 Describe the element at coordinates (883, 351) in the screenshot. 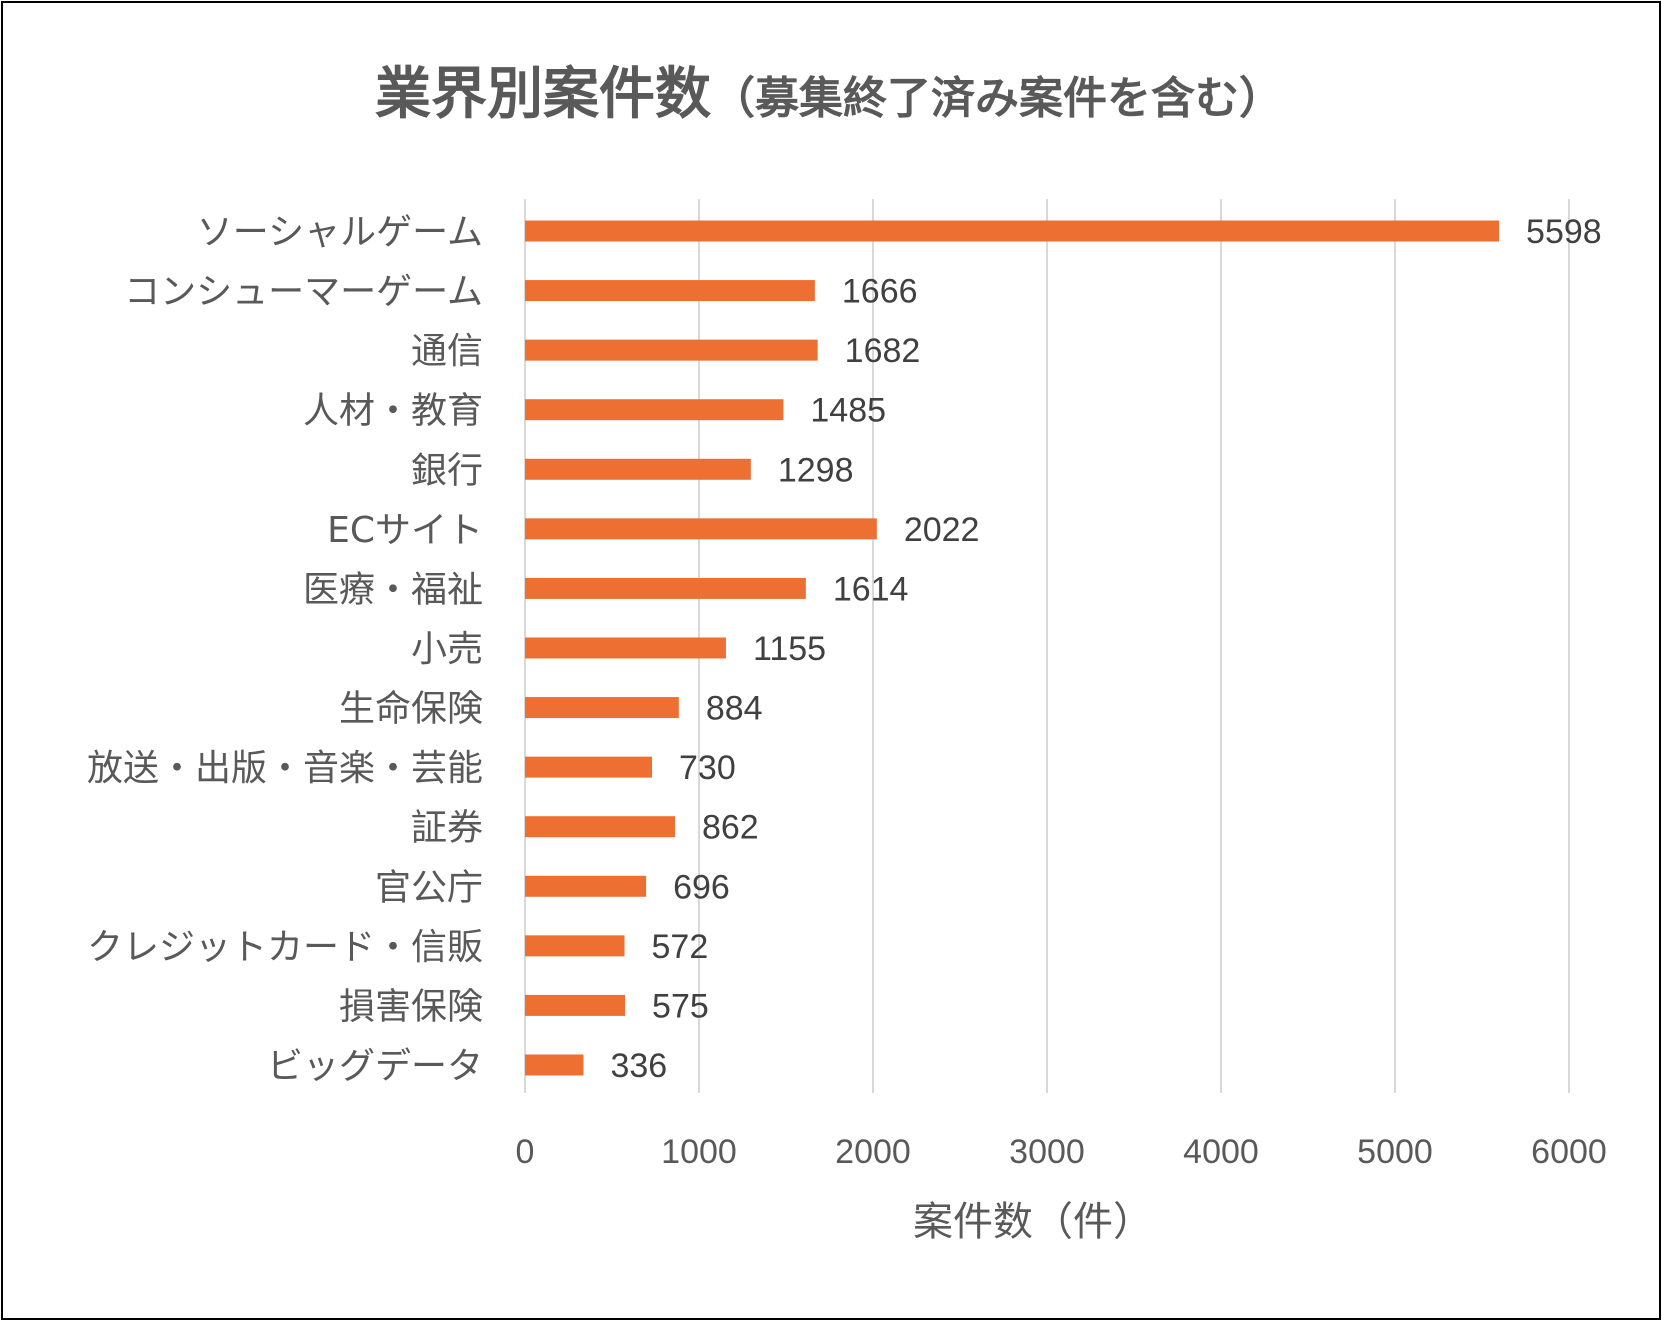

I see `value-label-2: 1682` at that location.